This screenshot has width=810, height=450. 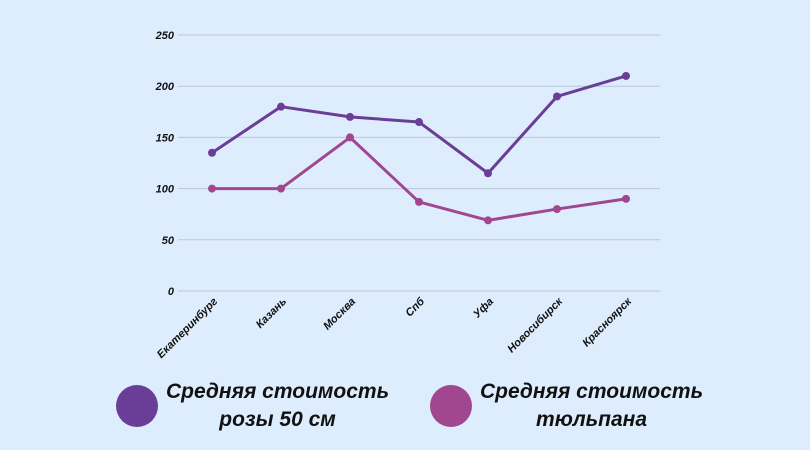 What do you see at coordinates (415, 307) in the screenshot?
I see `x-tick-label: Спб` at bounding box center [415, 307].